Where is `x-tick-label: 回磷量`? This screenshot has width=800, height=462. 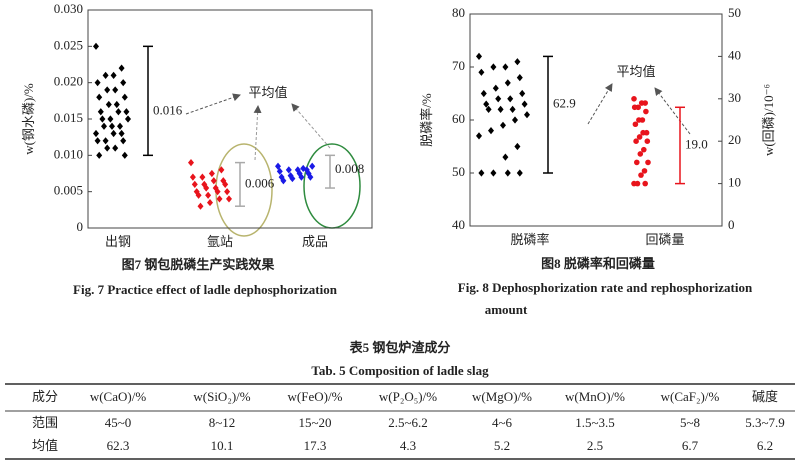
x-tick-label: 回磷量 is located at coordinates (664, 239).